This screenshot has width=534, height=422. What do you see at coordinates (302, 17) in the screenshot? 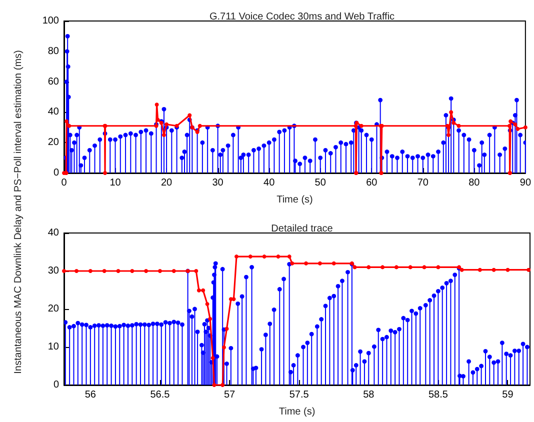
I see `chart-title: G.711 Voice Codec 30ms and Web Traffic` at bounding box center [302, 17].